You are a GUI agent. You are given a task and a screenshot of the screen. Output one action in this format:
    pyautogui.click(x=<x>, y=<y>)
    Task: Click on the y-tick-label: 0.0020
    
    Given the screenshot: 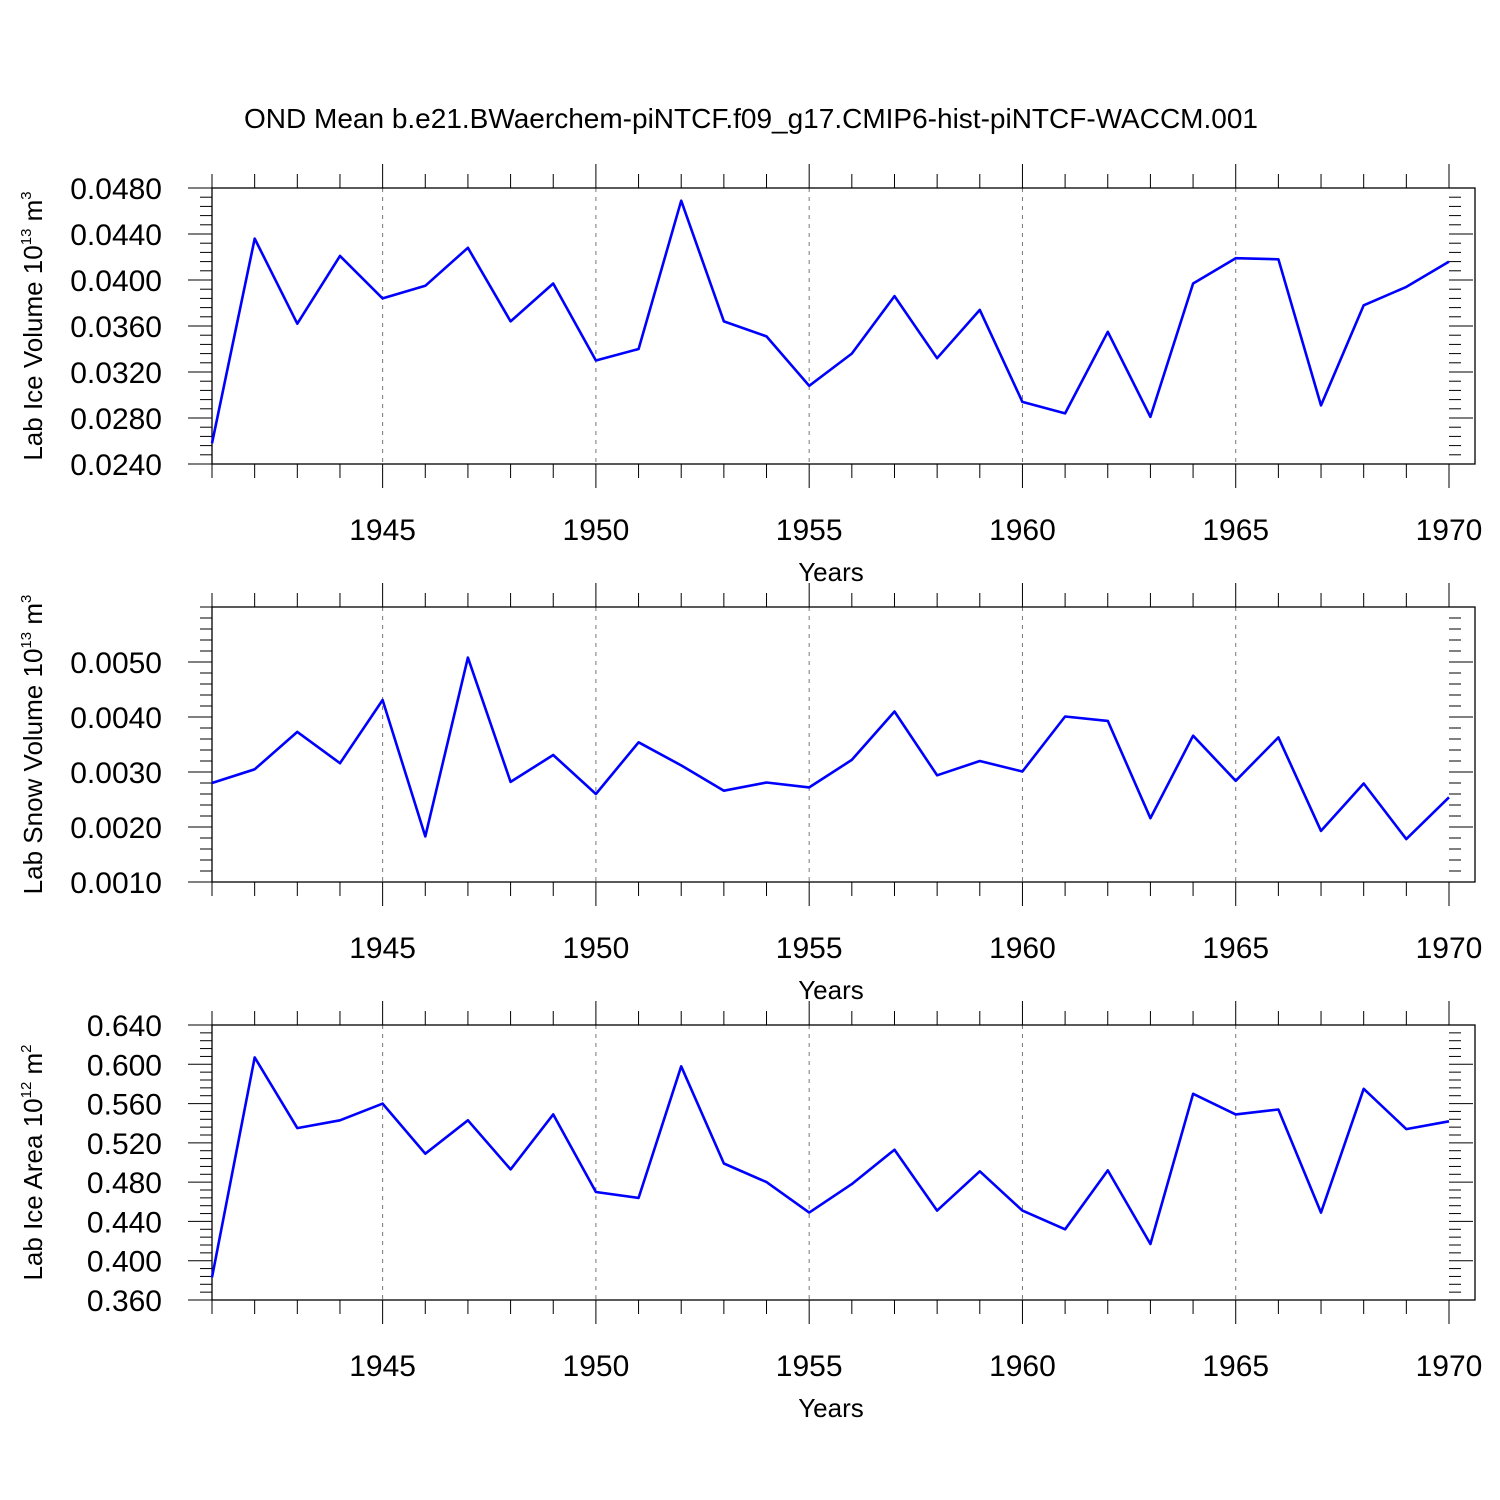 What is the action you would take?
    pyautogui.click(x=116, y=828)
    